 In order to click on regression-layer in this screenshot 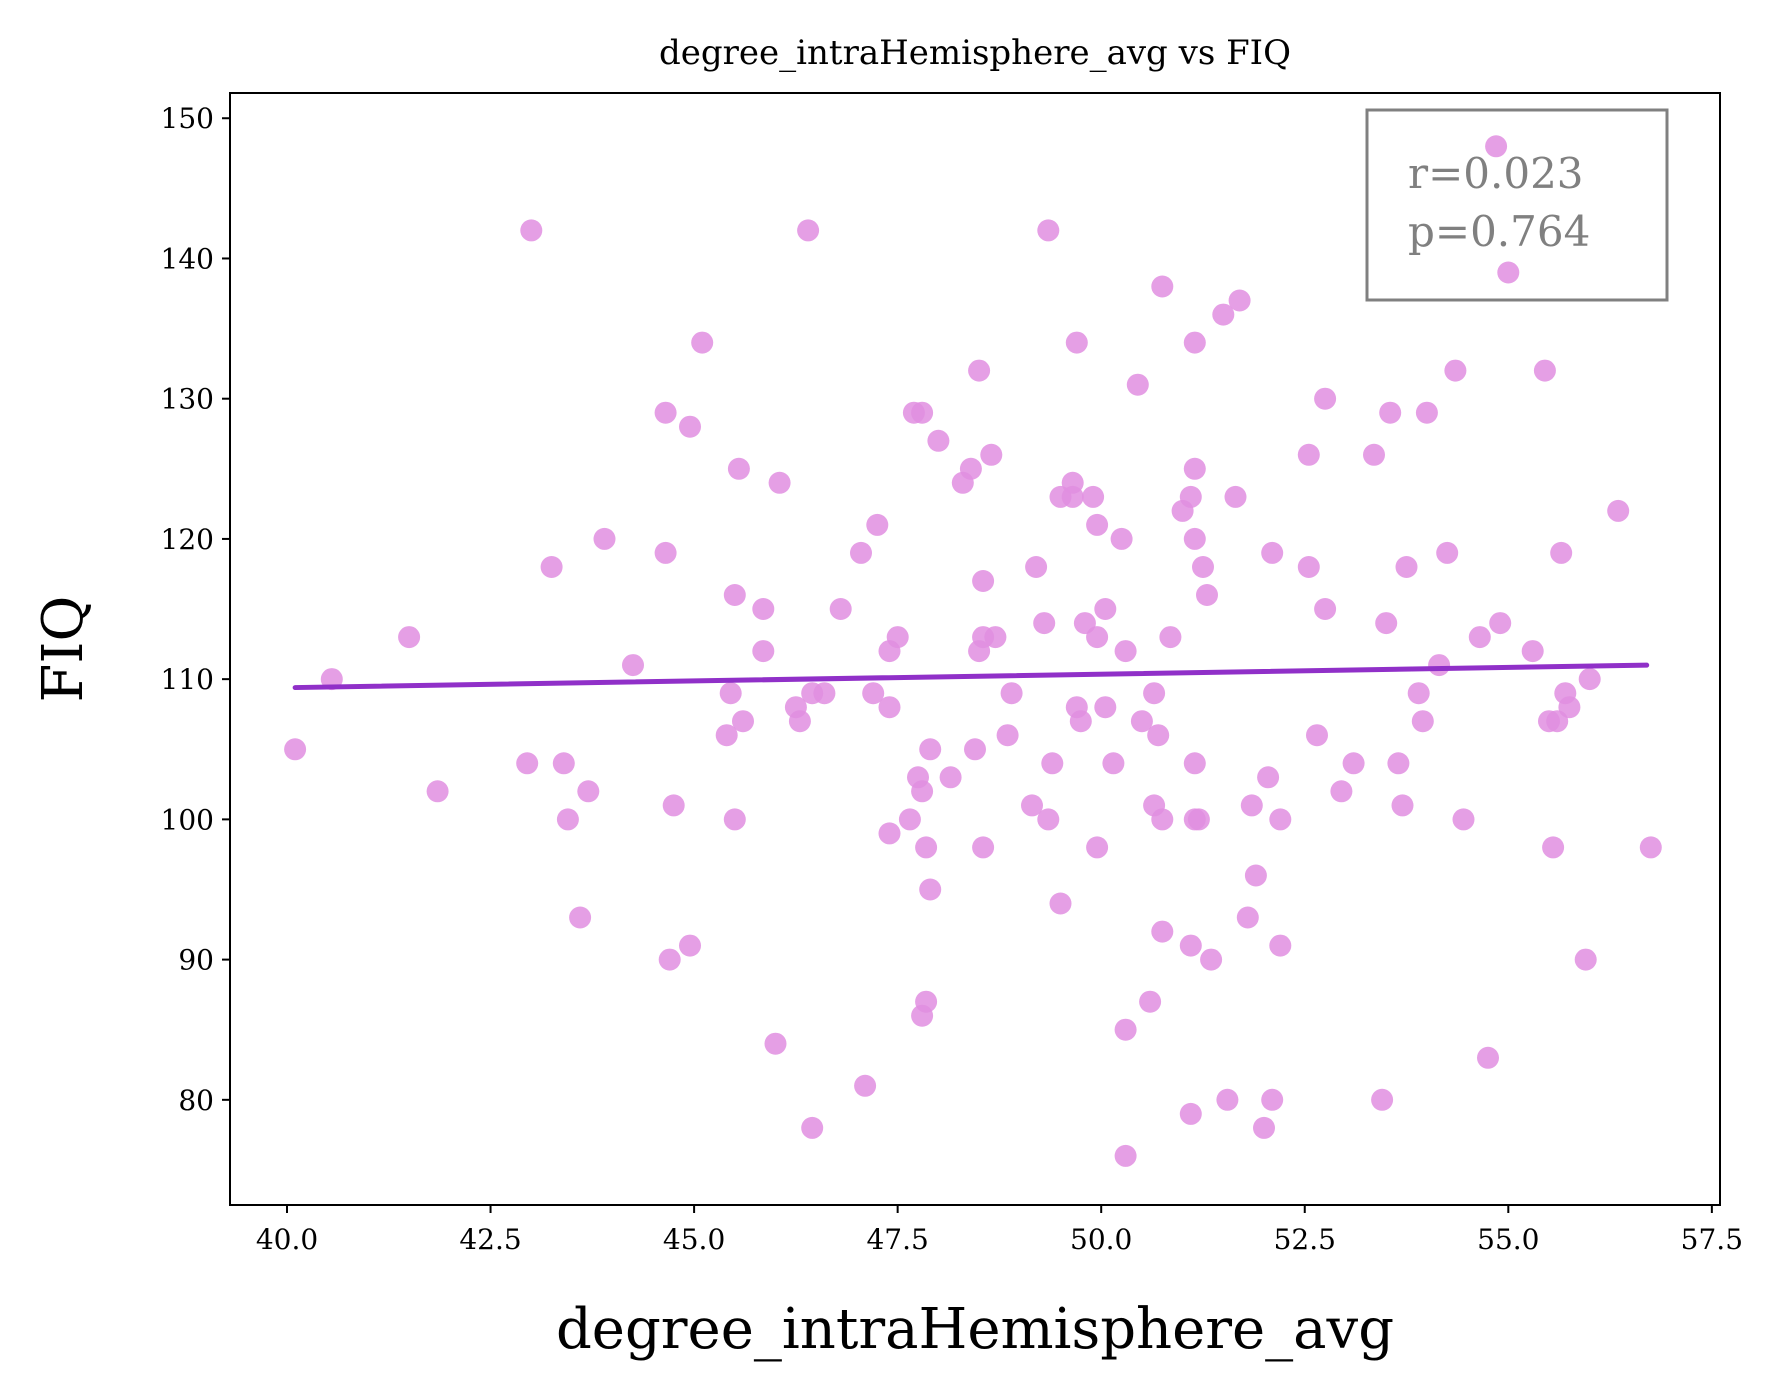, I will do `click(971, 676)`.